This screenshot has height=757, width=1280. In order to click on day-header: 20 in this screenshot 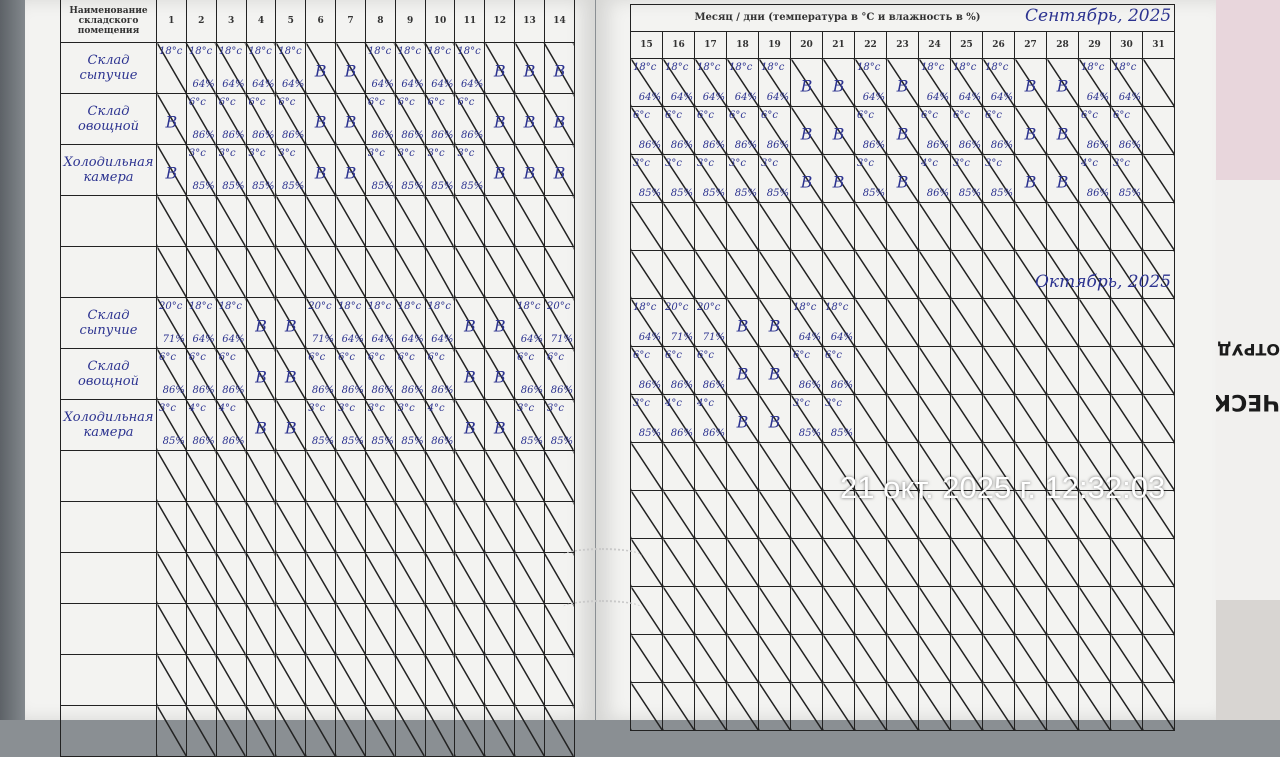, I will do `click(806, 45)`.